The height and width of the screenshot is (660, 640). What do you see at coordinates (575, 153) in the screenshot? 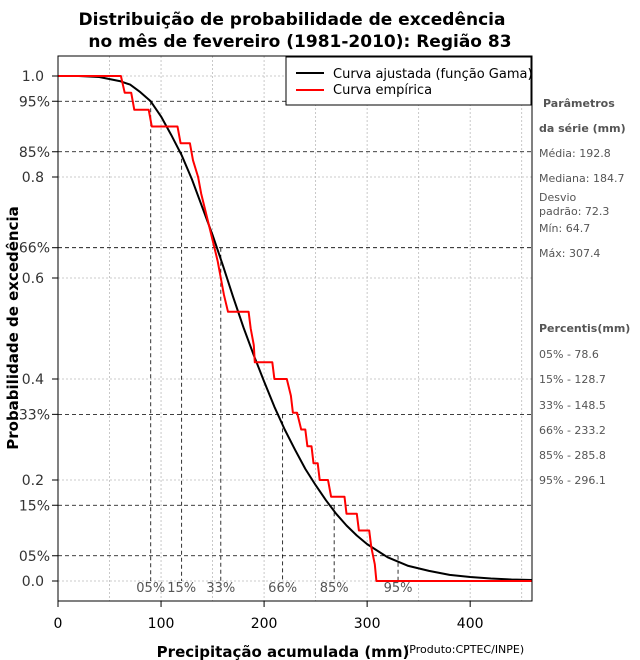
I see `stat-media: Média: 192.8` at bounding box center [575, 153].